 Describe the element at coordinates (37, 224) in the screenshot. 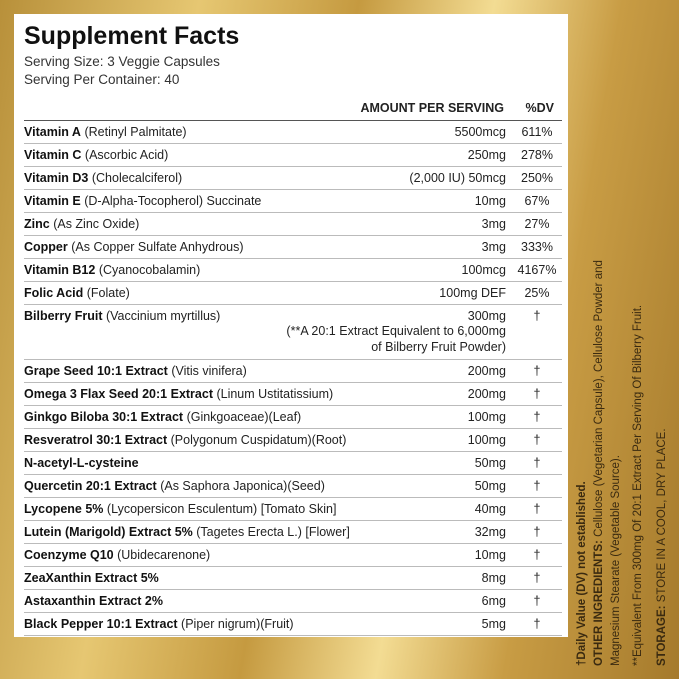

I see `nutrient-name: Zinc` at that location.